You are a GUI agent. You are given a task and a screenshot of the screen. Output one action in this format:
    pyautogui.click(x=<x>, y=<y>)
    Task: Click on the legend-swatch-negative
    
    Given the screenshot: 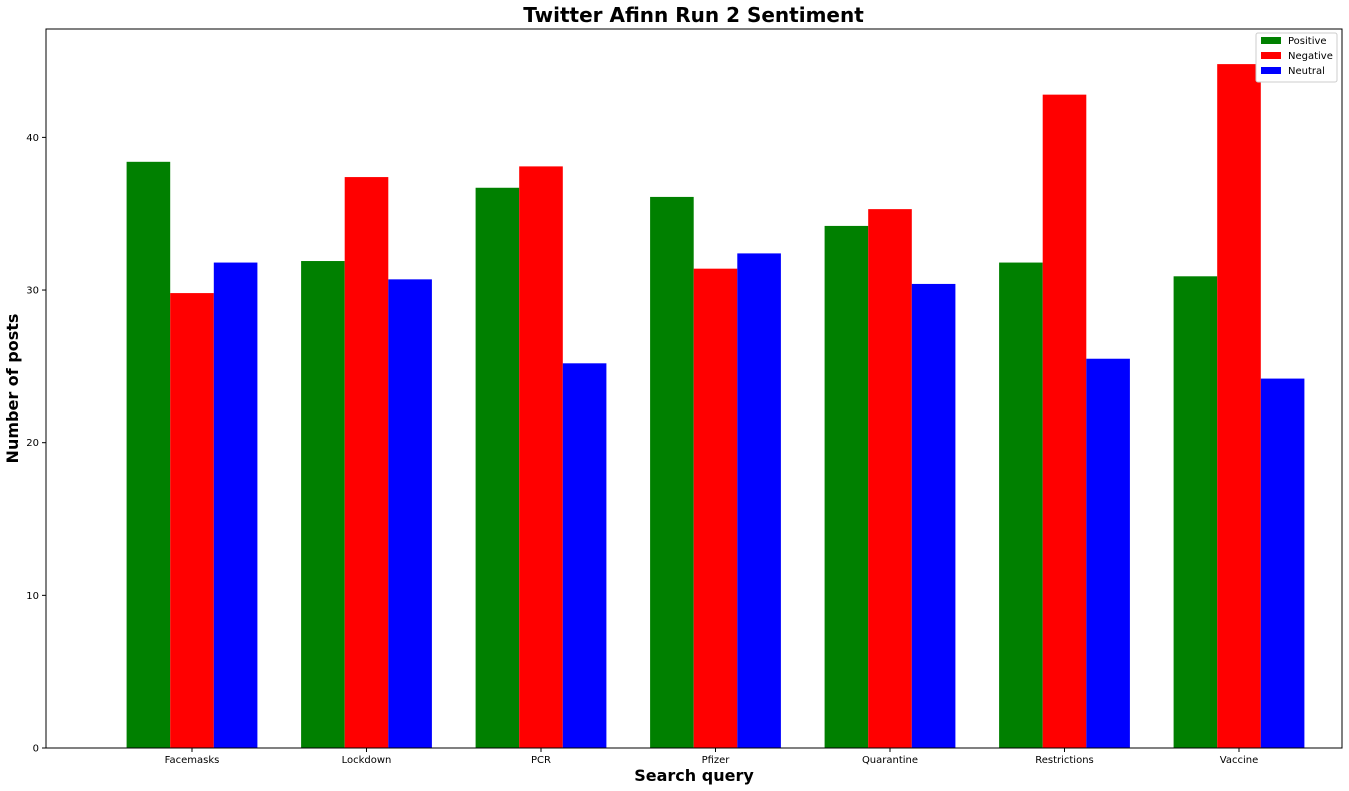 What is the action you would take?
    pyautogui.click(x=1271, y=55)
    